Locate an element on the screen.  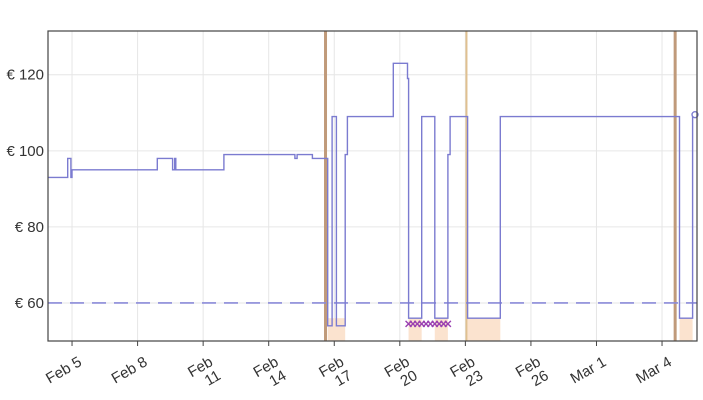
x-tick-label-line: Feb 8 is located at coordinates (130, 370).